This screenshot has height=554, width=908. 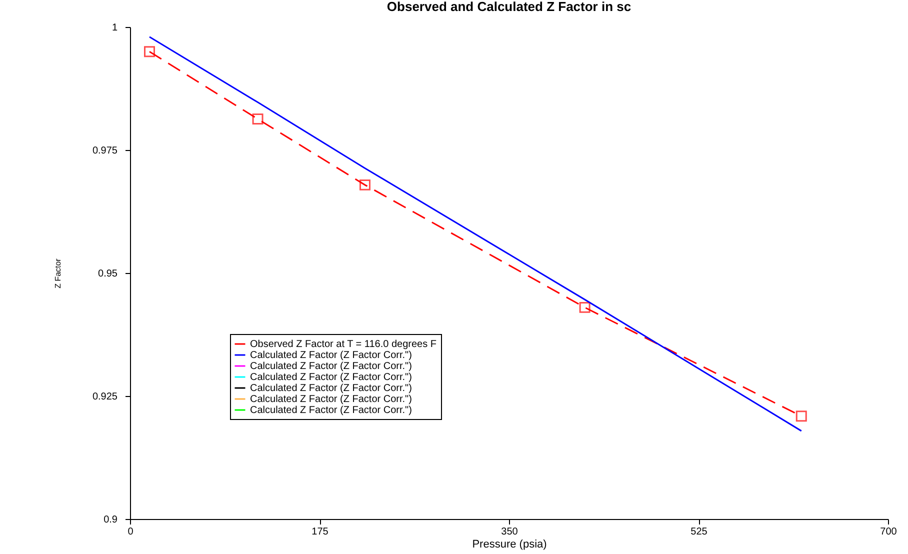 What do you see at coordinates (105, 151) in the screenshot?
I see `y-tick-label: 0.975` at bounding box center [105, 151].